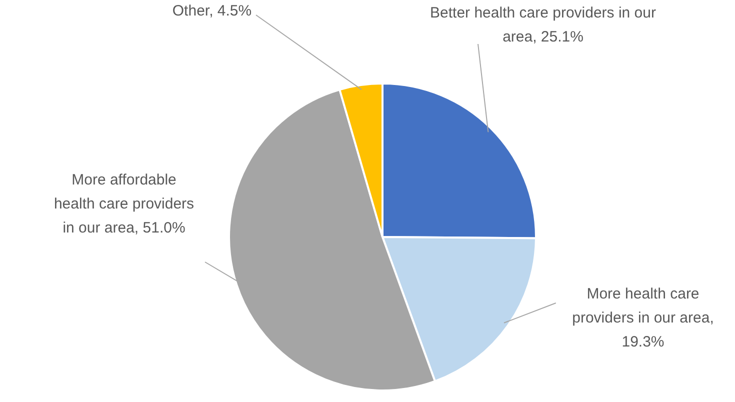 The image size is (735, 402). I want to click on slice-label: More health care providers in our area, 19.3%, so click(643, 318).